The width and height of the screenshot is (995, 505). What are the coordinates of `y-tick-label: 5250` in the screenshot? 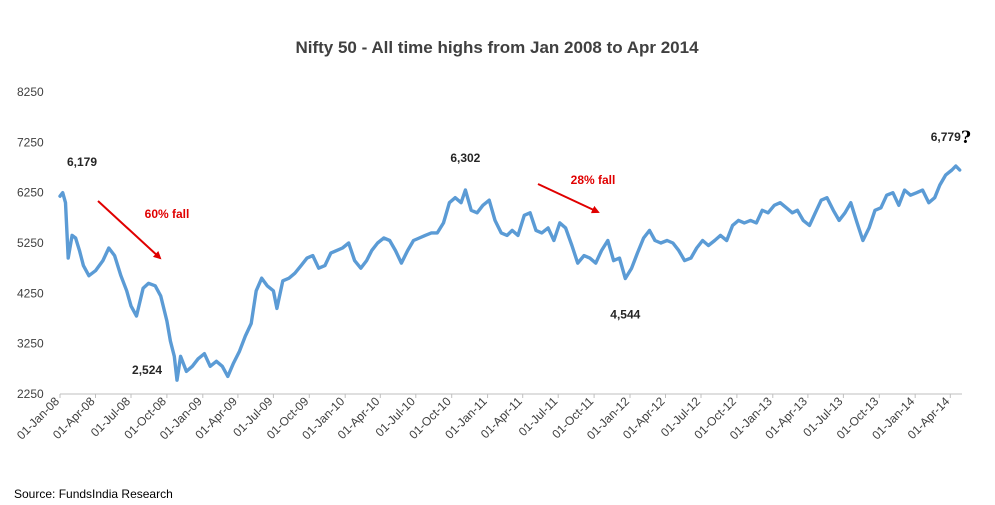 It's located at (30, 243).